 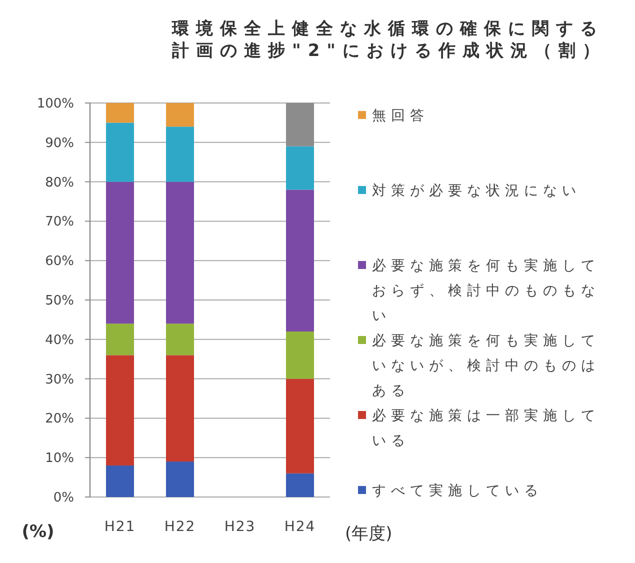 What do you see at coordinates (486, 291) in the screenshot?
I see `legend-label: 必要な施策を何も実施しておらず、検討中のものもない` at bounding box center [486, 291].